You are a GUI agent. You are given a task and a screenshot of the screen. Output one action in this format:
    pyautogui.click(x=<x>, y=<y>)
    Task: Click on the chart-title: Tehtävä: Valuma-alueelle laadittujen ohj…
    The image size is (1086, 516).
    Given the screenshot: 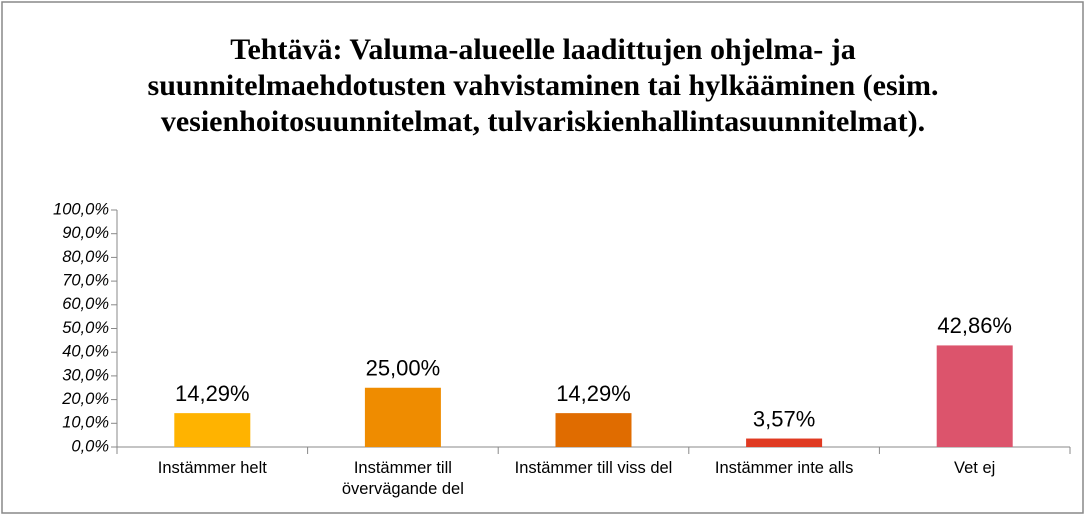 What is the action you would take?
    pyautogui.click(x=543, y=85)
    